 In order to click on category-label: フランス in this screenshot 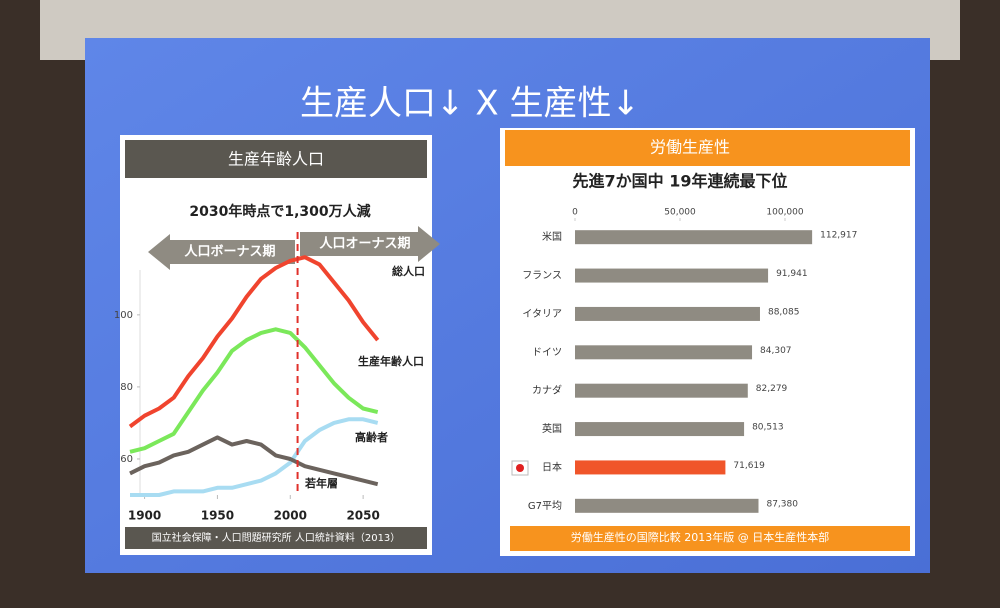, I will do `click(542, 276)`.